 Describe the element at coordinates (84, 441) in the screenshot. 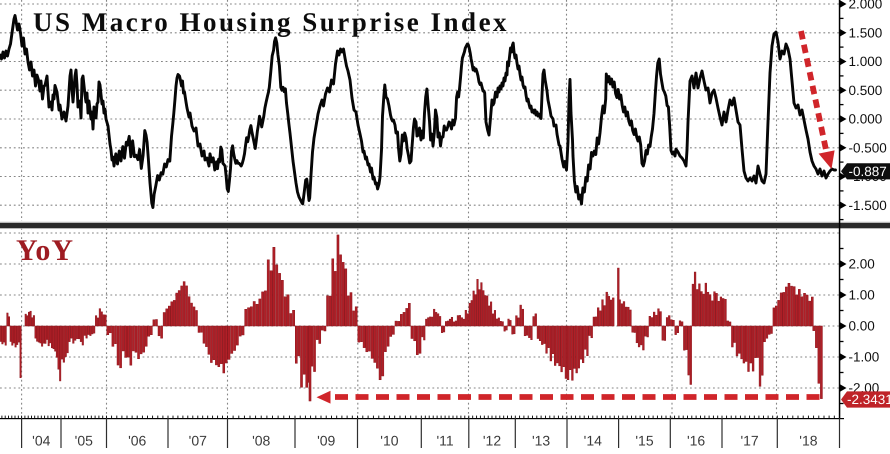

I see `svg-text: '05` at that location.